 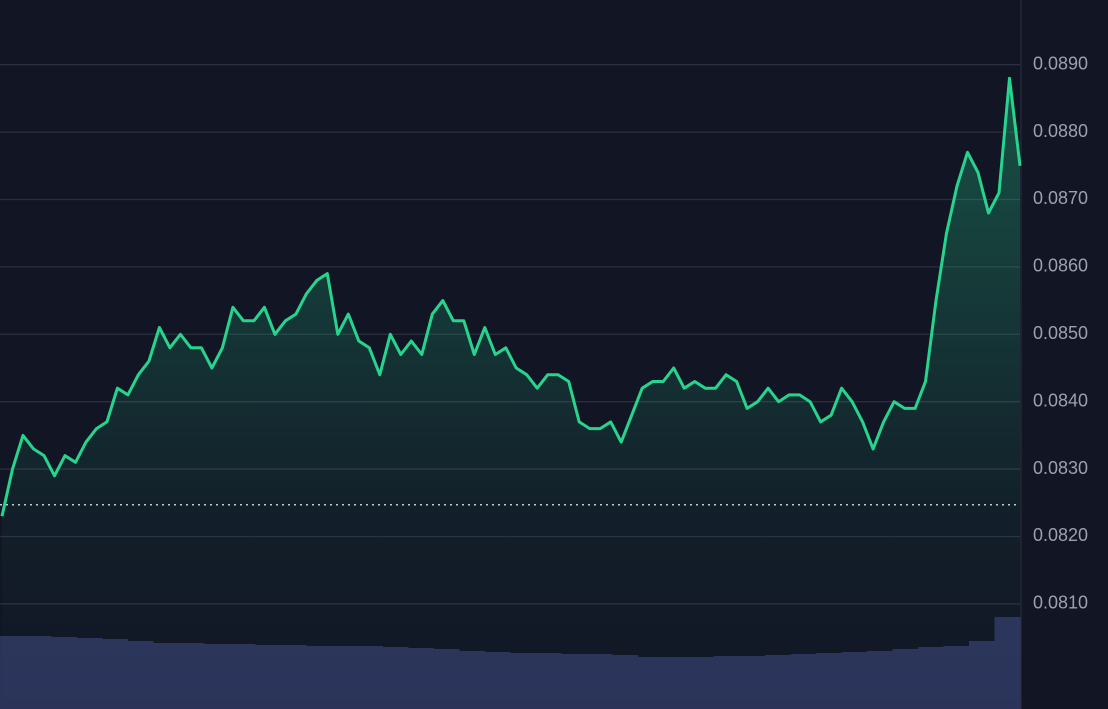 What do you see at coordinates (1060, 333) in the screenshot?
I see `y-tick-label: 0.0850` at bounding box center [1060, 333].